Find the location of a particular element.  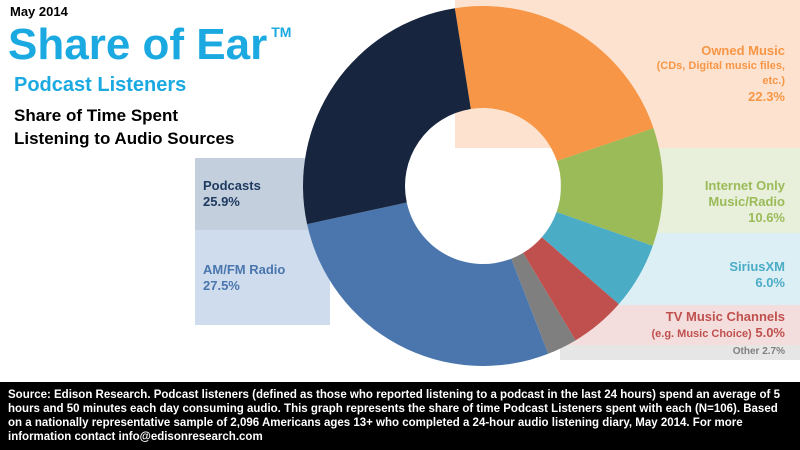

category-name: Podcasts is located at coordinates (232, 185).